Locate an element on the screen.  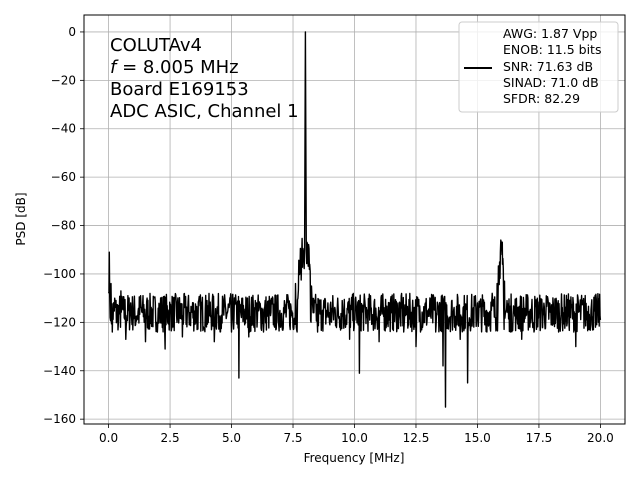
y-tick-label: −120 is located at coordinates (59, 322).